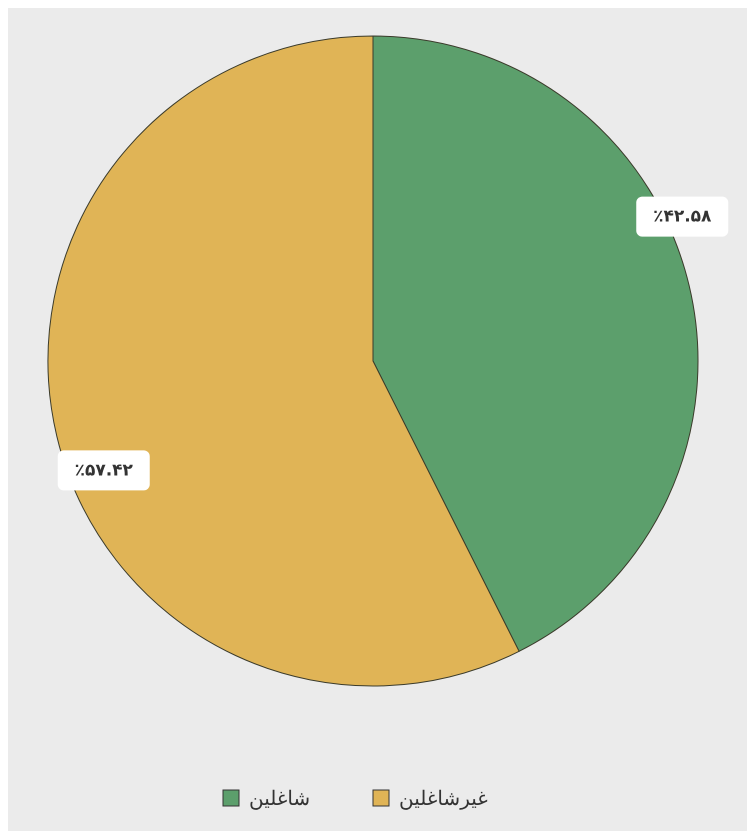 The width and height of the screenshot is (755, 839). What do you see at coordinates (443, 798) in the screenshot?
I see `legend-label: غیرشاغلین` at bounding box center [443, 798].